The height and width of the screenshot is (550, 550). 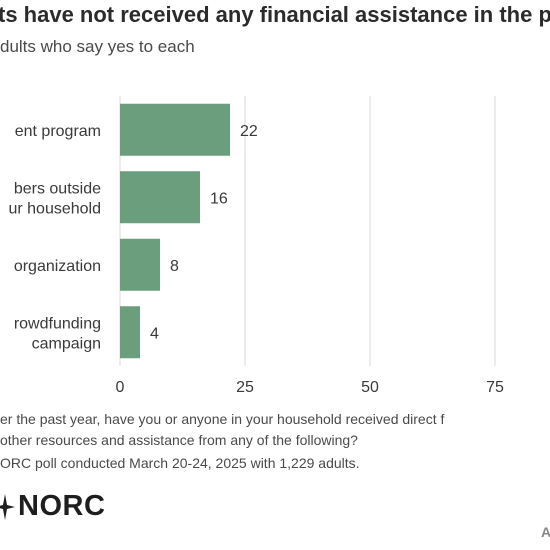 What do you see at coordinates (219, 198) in the screenshot?
I see `bar-value-label: 16` at bounding box center [219, 198].